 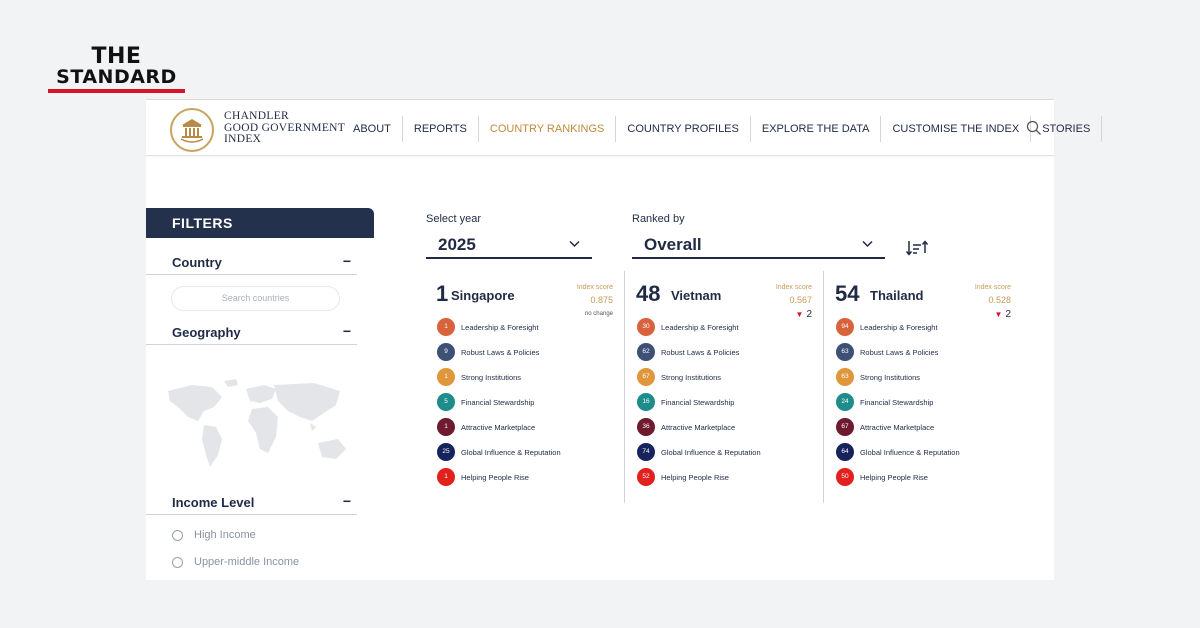 What do you see at coordinates (446, 452) in the screenshot?
I see `pillar-rank-badge: 25` at bounding box center [446, 452].